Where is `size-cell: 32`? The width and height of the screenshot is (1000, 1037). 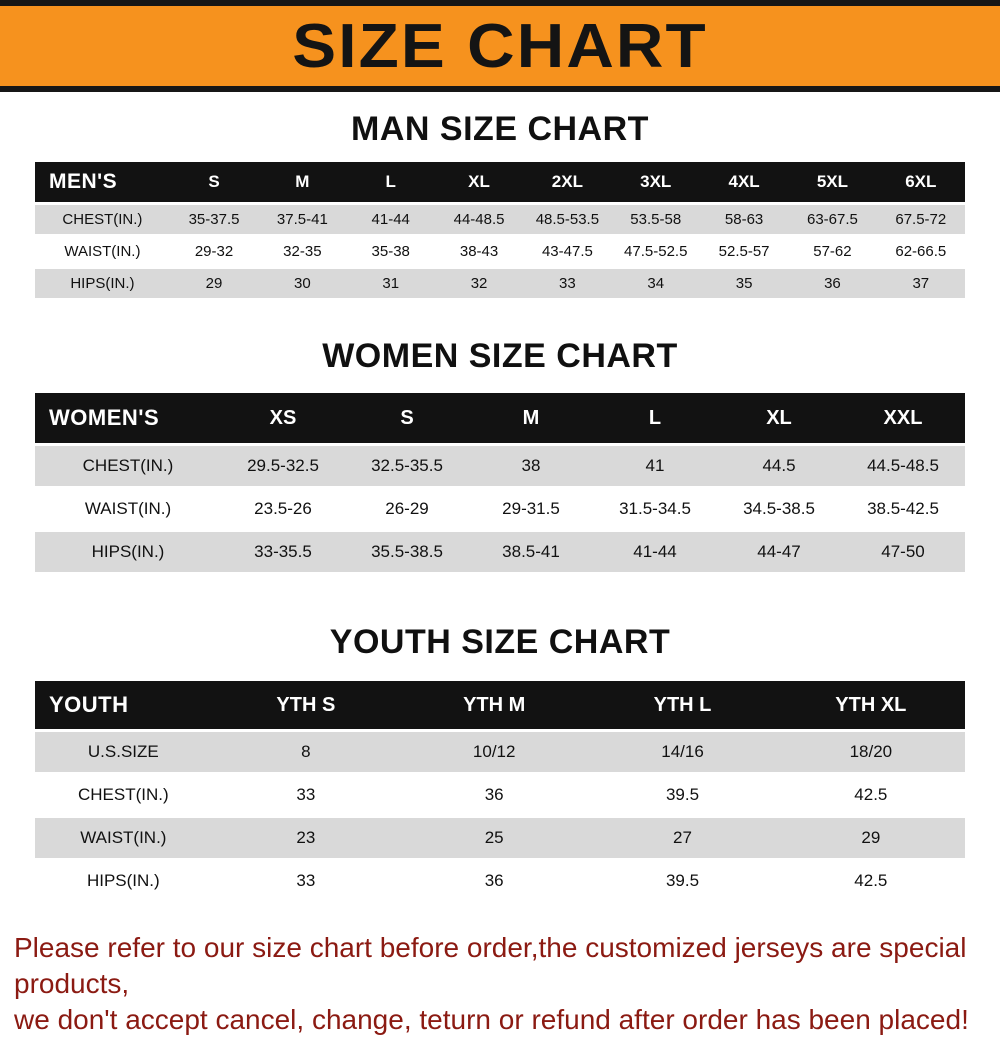
size-cell: 32 is located at coordinates (479, 283).